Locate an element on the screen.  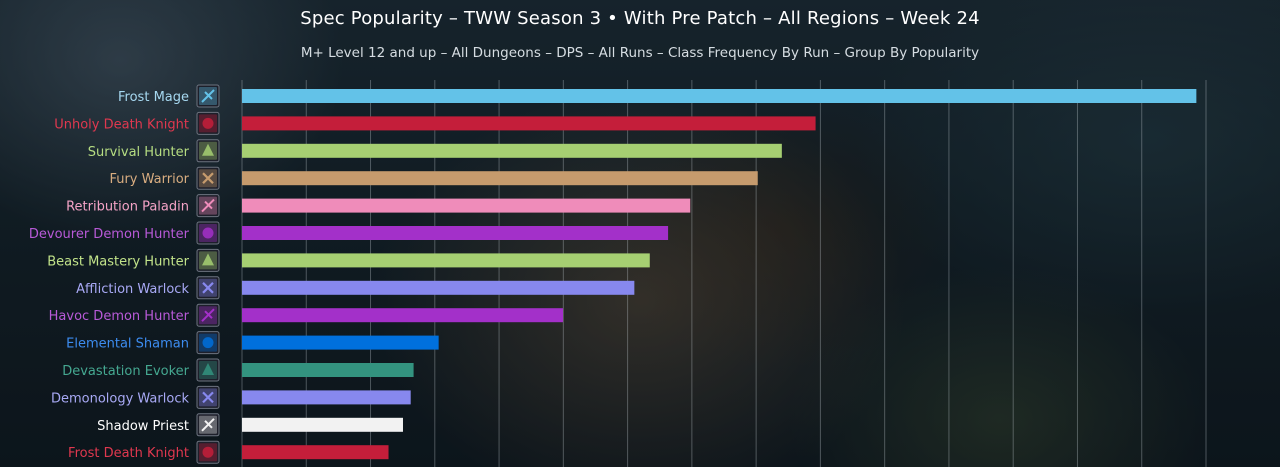
unholy-death-knight-icon is located at coordinates (208, 123).